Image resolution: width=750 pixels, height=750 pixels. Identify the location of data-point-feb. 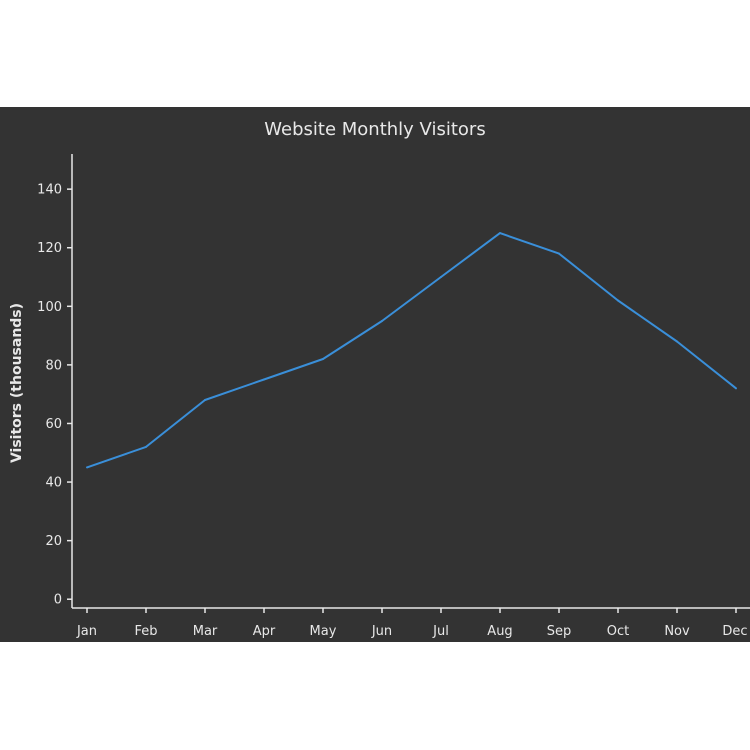
(146, 446).